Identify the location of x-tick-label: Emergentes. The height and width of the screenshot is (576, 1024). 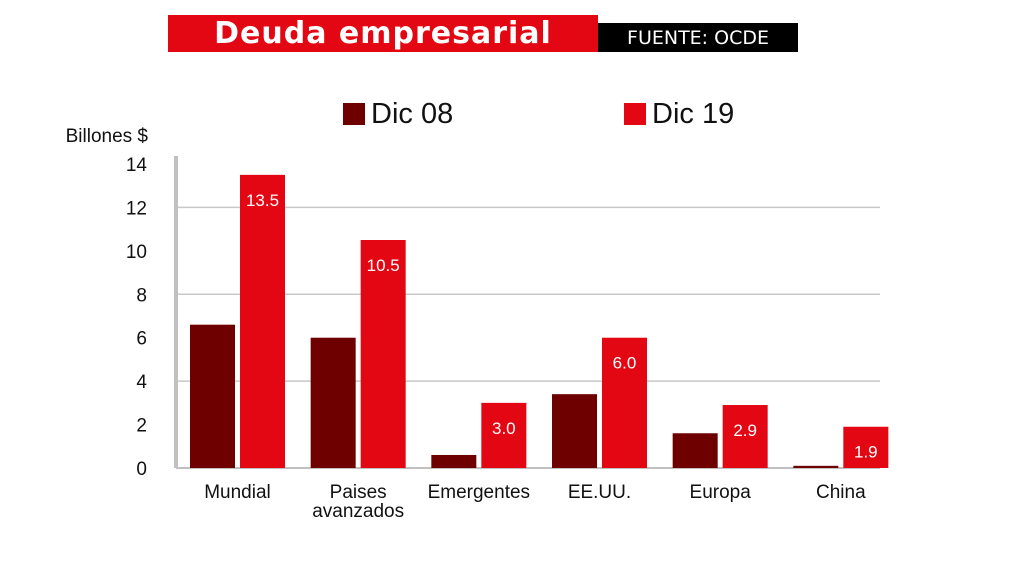
(479, 492).